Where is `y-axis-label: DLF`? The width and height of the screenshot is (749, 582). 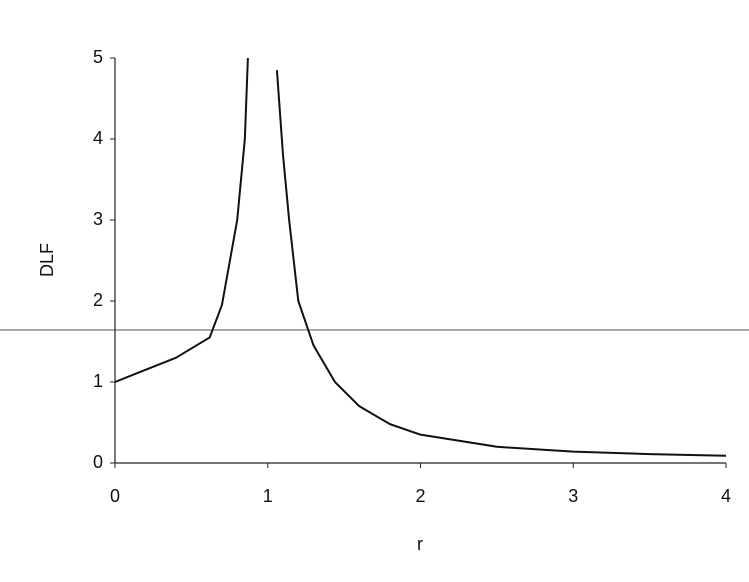
y-axis-label: DLF is located at coordinates (47, 260).